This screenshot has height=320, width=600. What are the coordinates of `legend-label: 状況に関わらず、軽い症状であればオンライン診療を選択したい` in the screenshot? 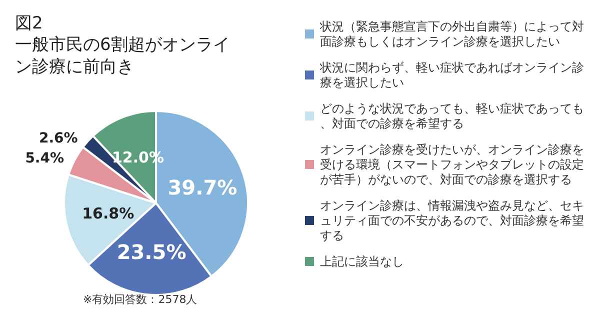 It's located at (451, 75).